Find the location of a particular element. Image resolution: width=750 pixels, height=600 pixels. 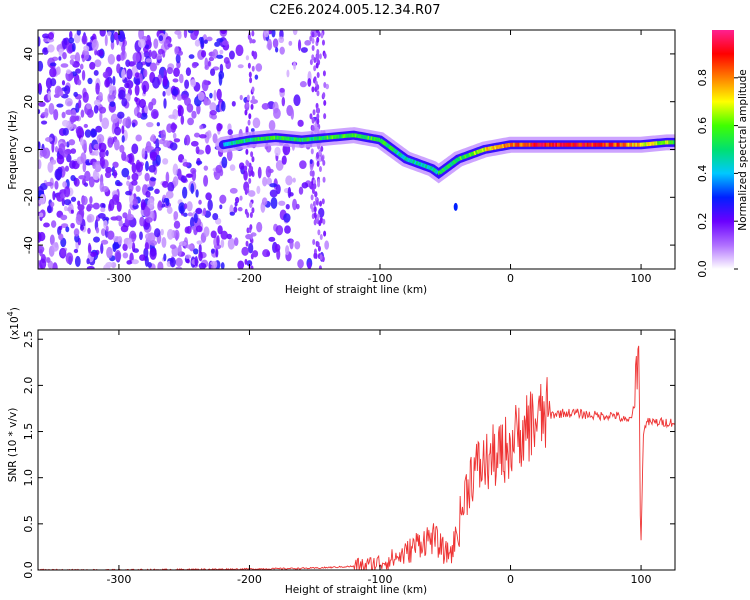

colorbar-tick-label: 0.2 is located at coordinates (702, 221).